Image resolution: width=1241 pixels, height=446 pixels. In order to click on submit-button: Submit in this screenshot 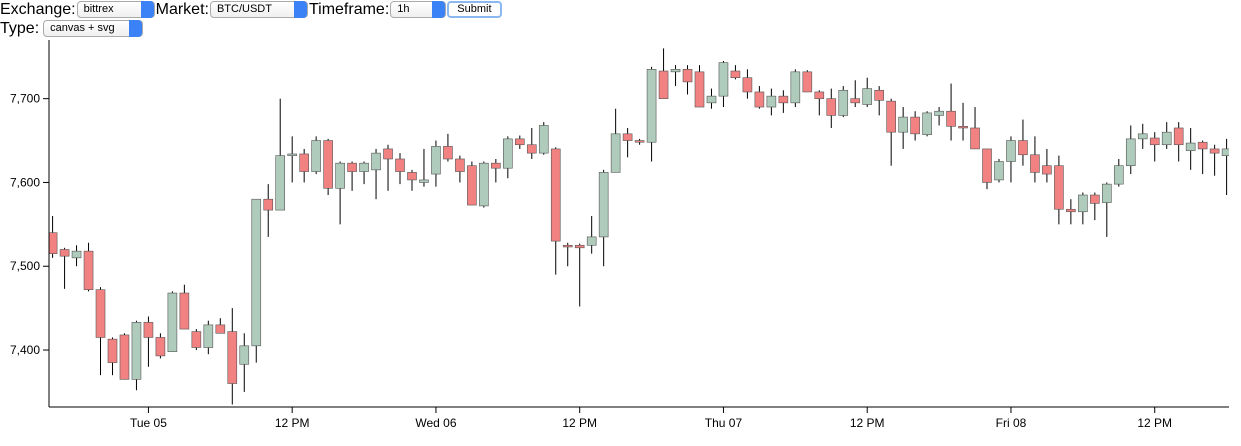, I will do `click(474, 9)`.